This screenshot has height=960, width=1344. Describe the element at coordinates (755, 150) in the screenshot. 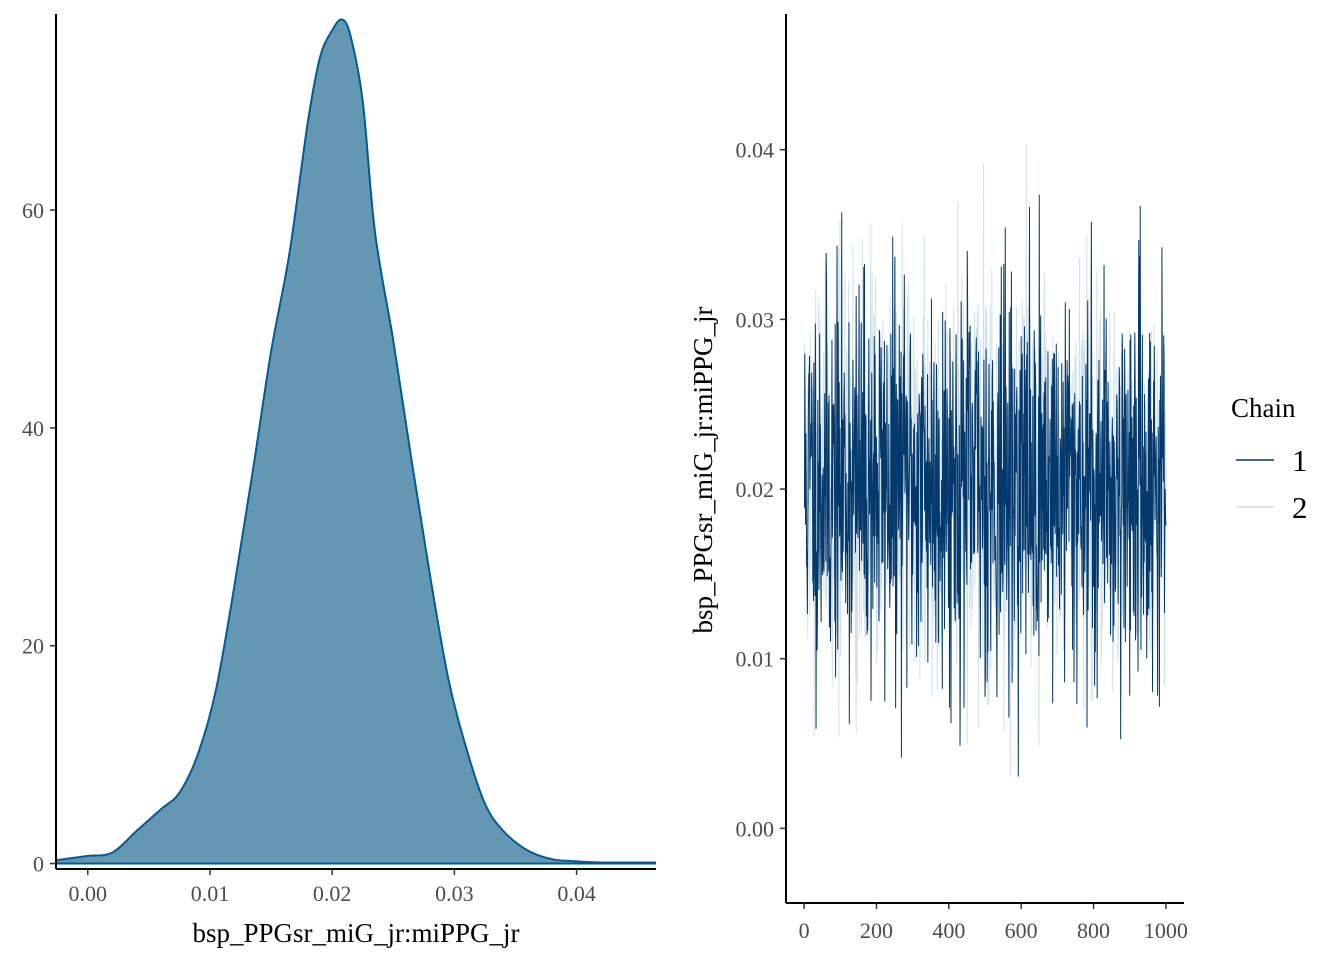

I see `trace-y-tick-label: 0.04` at that location.